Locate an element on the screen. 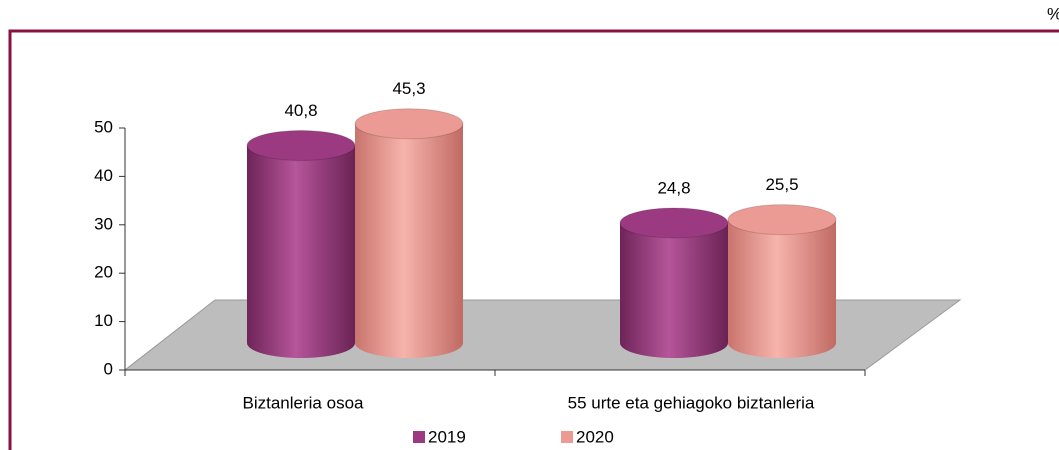 This screenshot has width=1059, height=450. x-tick-label: Biztanleria osoa is located at coordinates (304, 402).